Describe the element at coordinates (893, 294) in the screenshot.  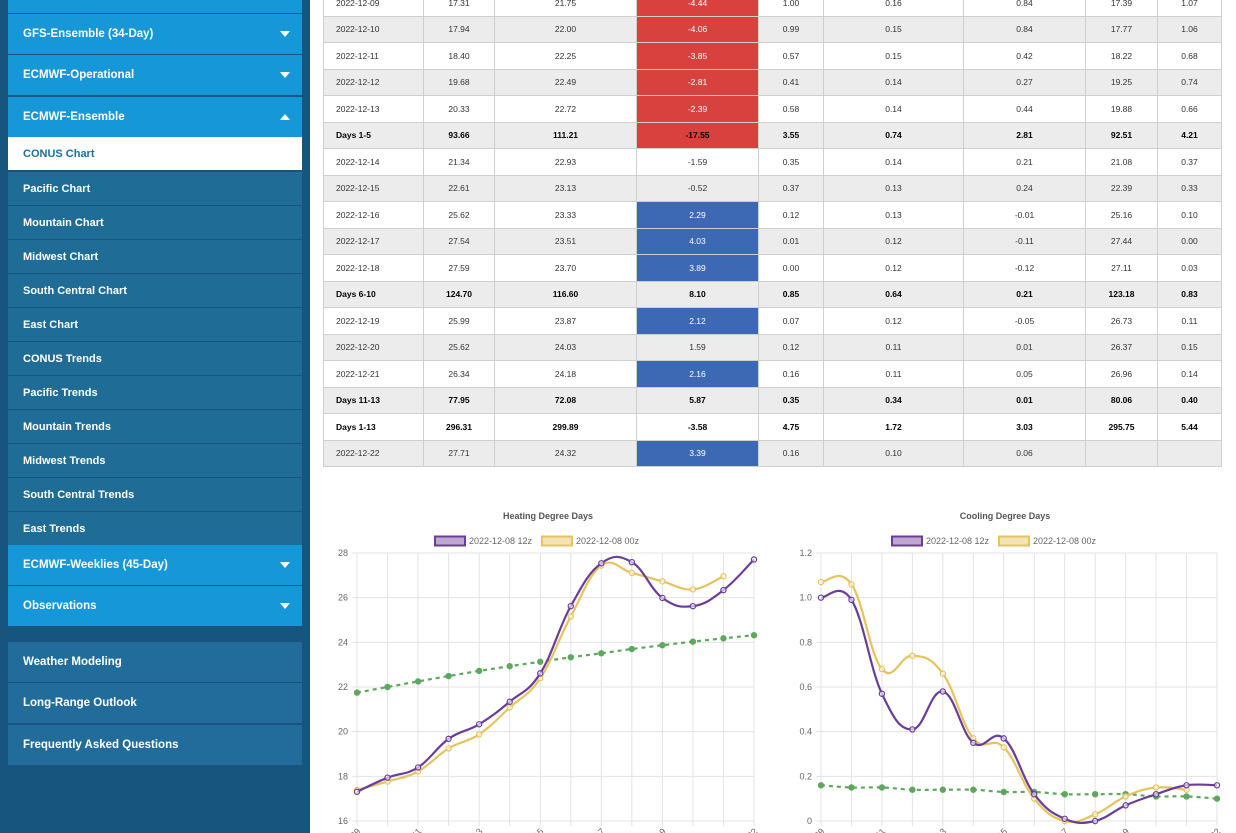
I see `table-cell: 0.64` at that location.